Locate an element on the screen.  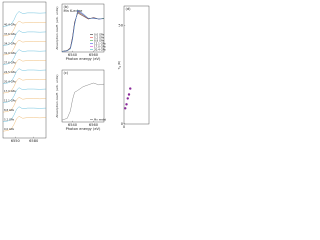
legend-label: 8.8 GPa is located at coordinates (99, 41).